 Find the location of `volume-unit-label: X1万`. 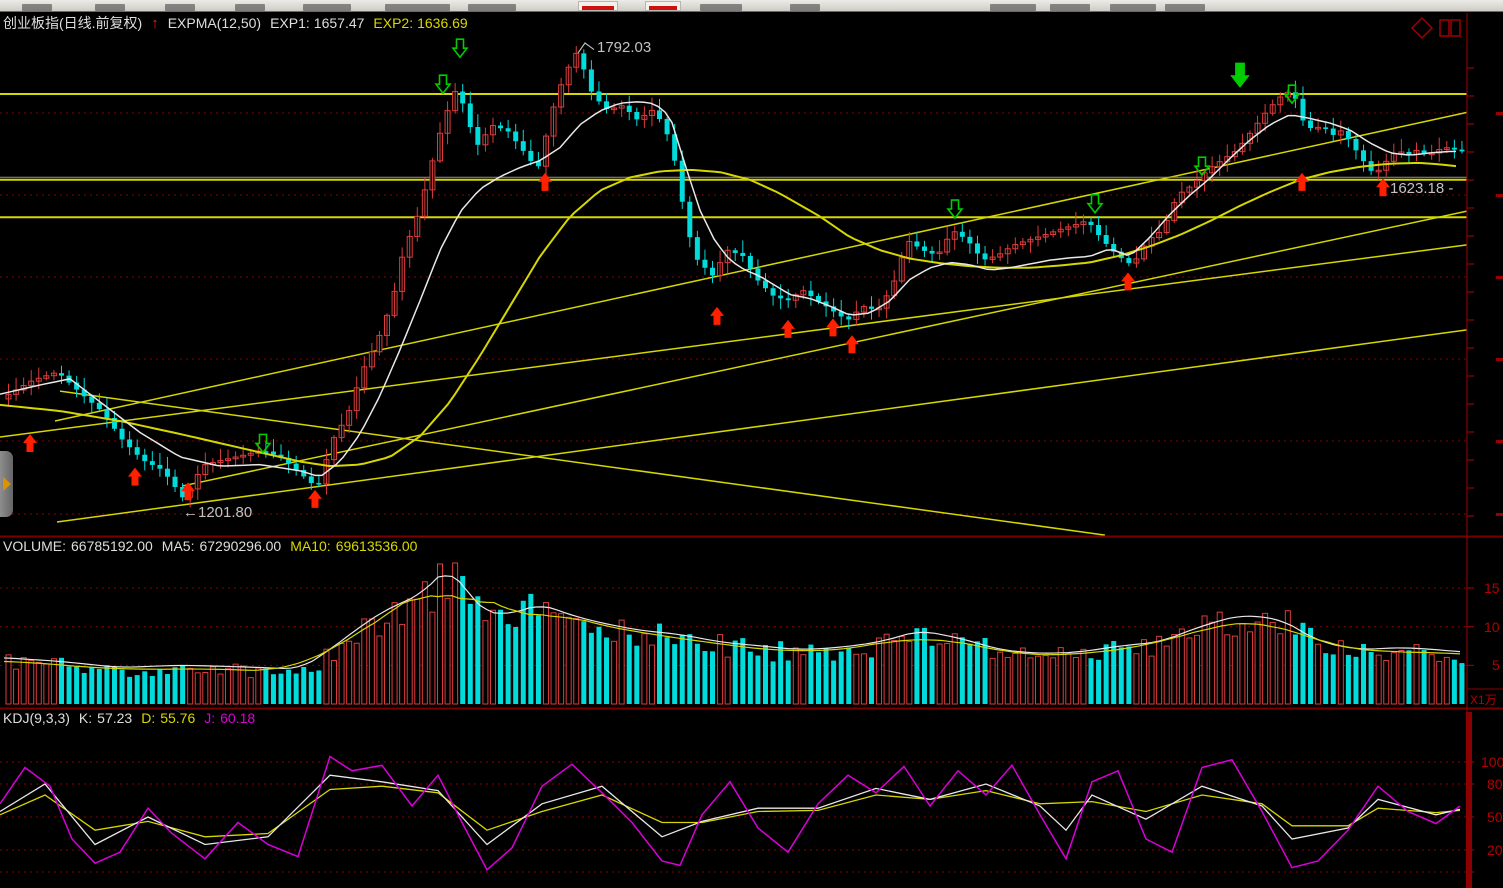

volume-unit-label: X1万 is located at coordinates (1483, 700).